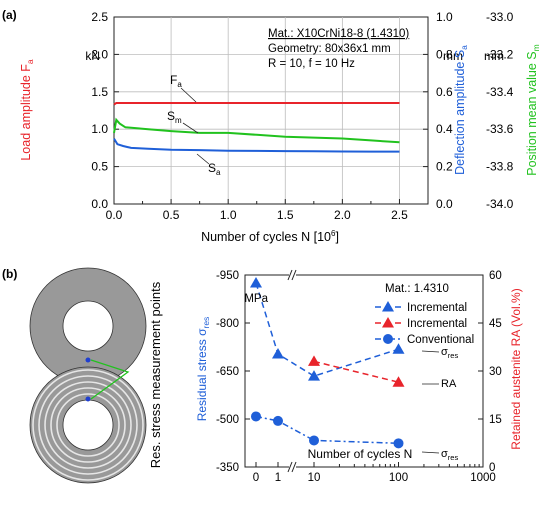 The image size is (550, 517). What do you see at coordinates (461, 110) in the screenshot?
I see `y-axis-label-deflection: Deflection amplitude Sa` at bounding box center [461, 110].